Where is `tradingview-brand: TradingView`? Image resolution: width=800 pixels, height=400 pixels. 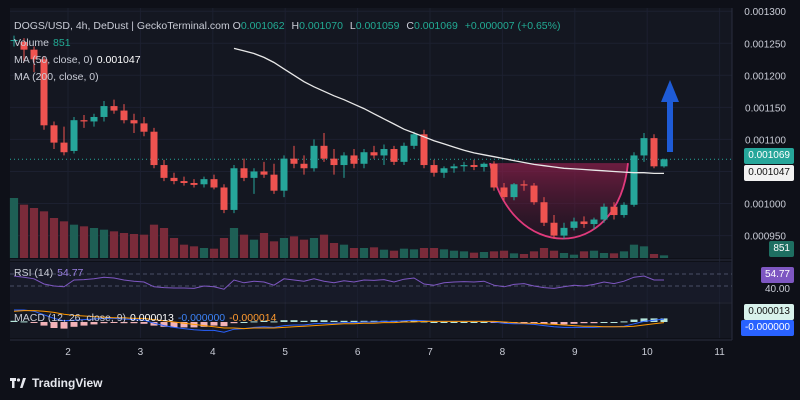
tradingview-brand: TradingView is located at coordinates (56, 383).